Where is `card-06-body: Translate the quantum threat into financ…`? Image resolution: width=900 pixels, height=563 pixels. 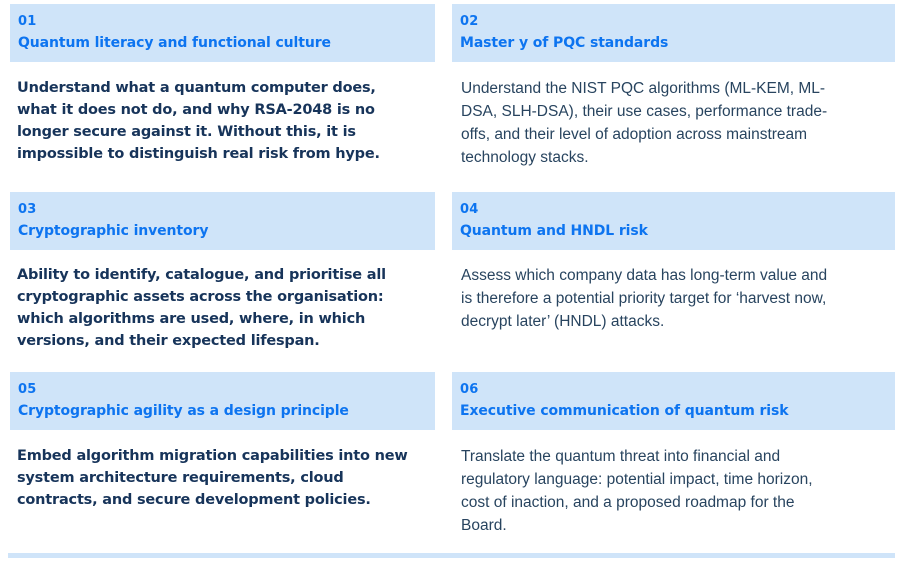
card-06-body: Translate the quantum threat into financ… is located at coordinates (637, 491).